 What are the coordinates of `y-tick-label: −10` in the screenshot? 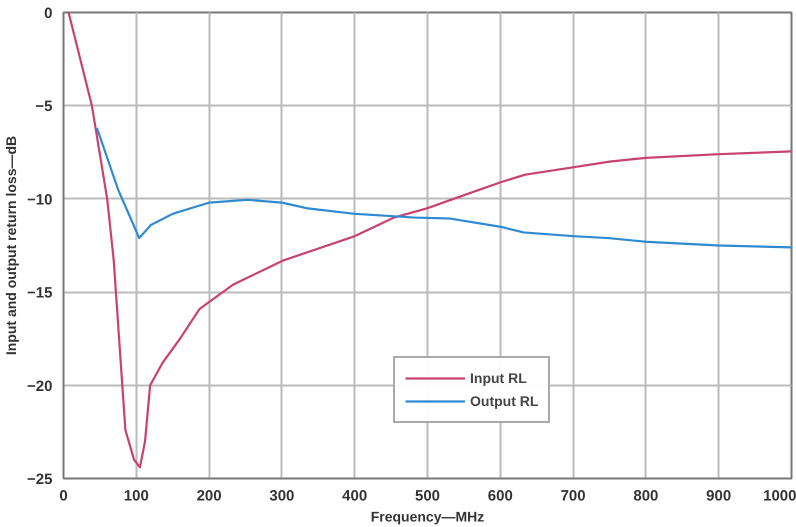 It's located at (40, 199).